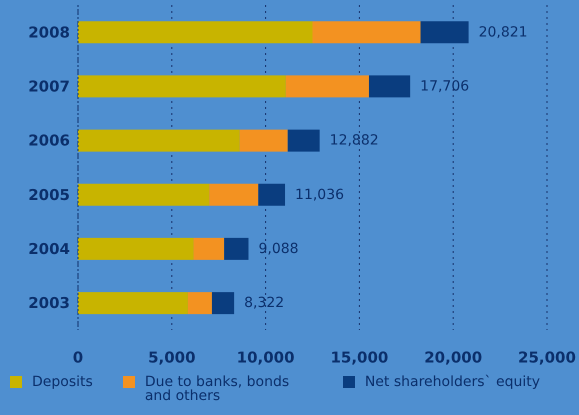 The image size is (579, 415). I want to click on x-tick-label: 10,000, so click(265, 357).